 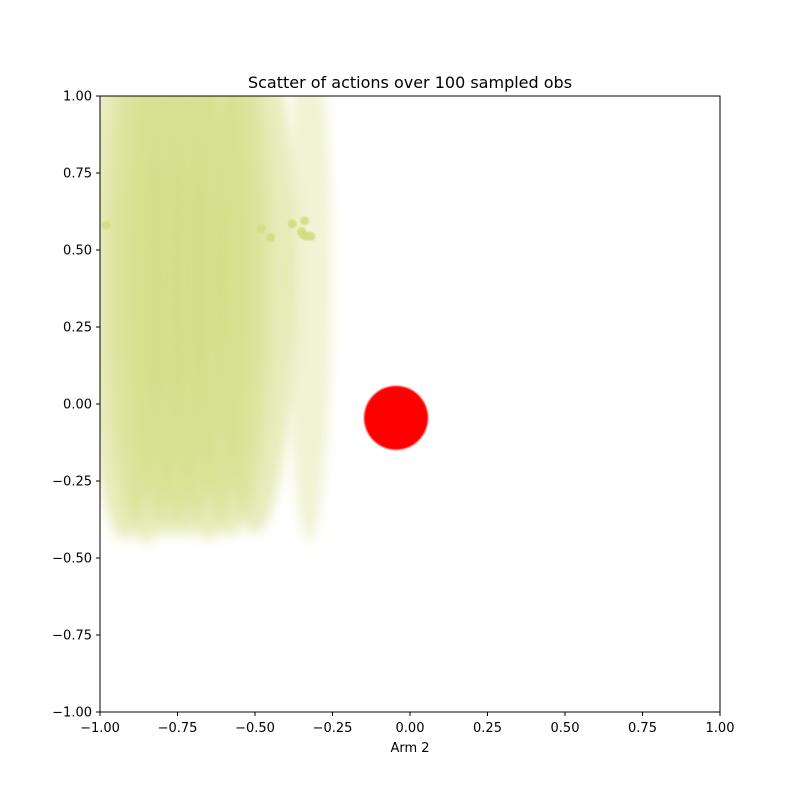 I want to click on scatter-points, so click(x=265, y=333).